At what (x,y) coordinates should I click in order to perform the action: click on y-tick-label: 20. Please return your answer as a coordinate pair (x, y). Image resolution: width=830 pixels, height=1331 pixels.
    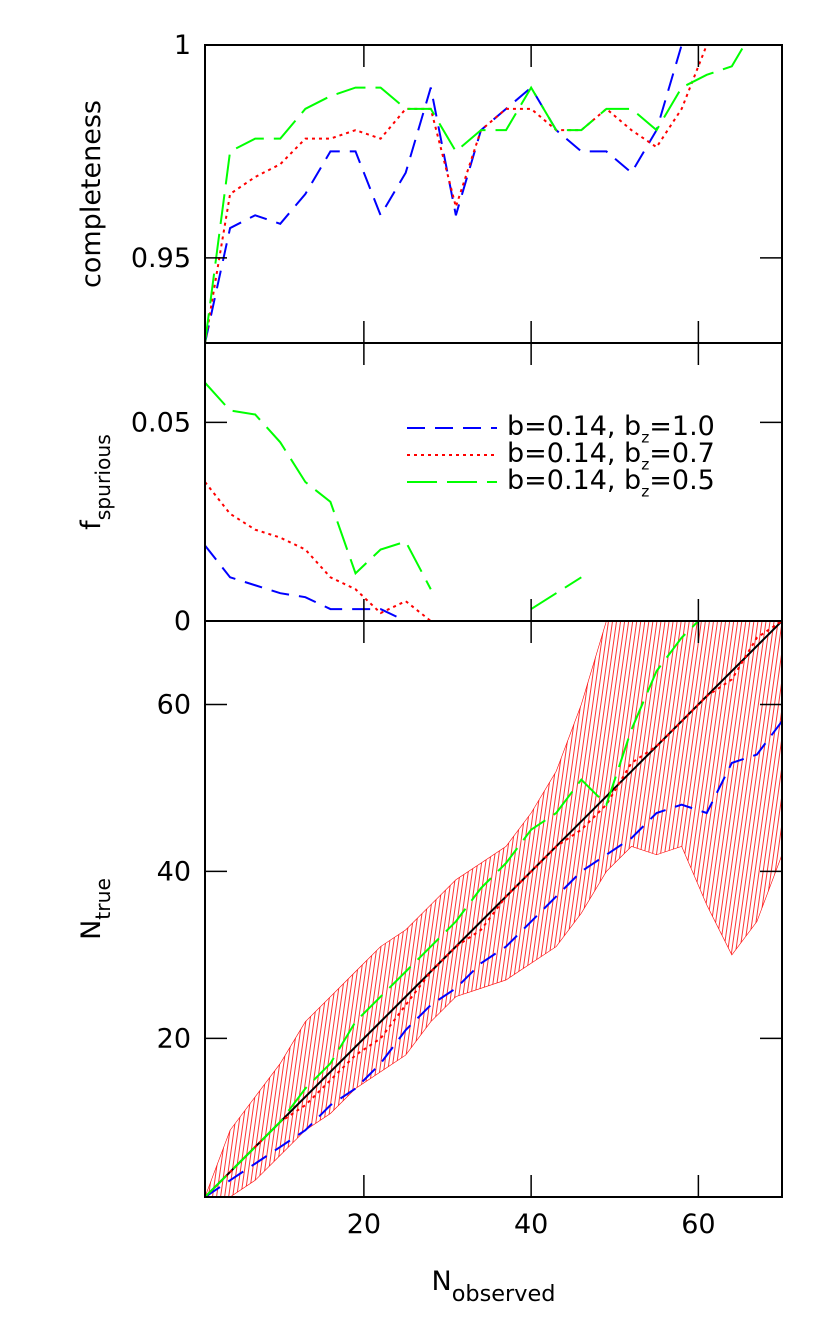
    Looking at the image, I should click on (174, 1038).